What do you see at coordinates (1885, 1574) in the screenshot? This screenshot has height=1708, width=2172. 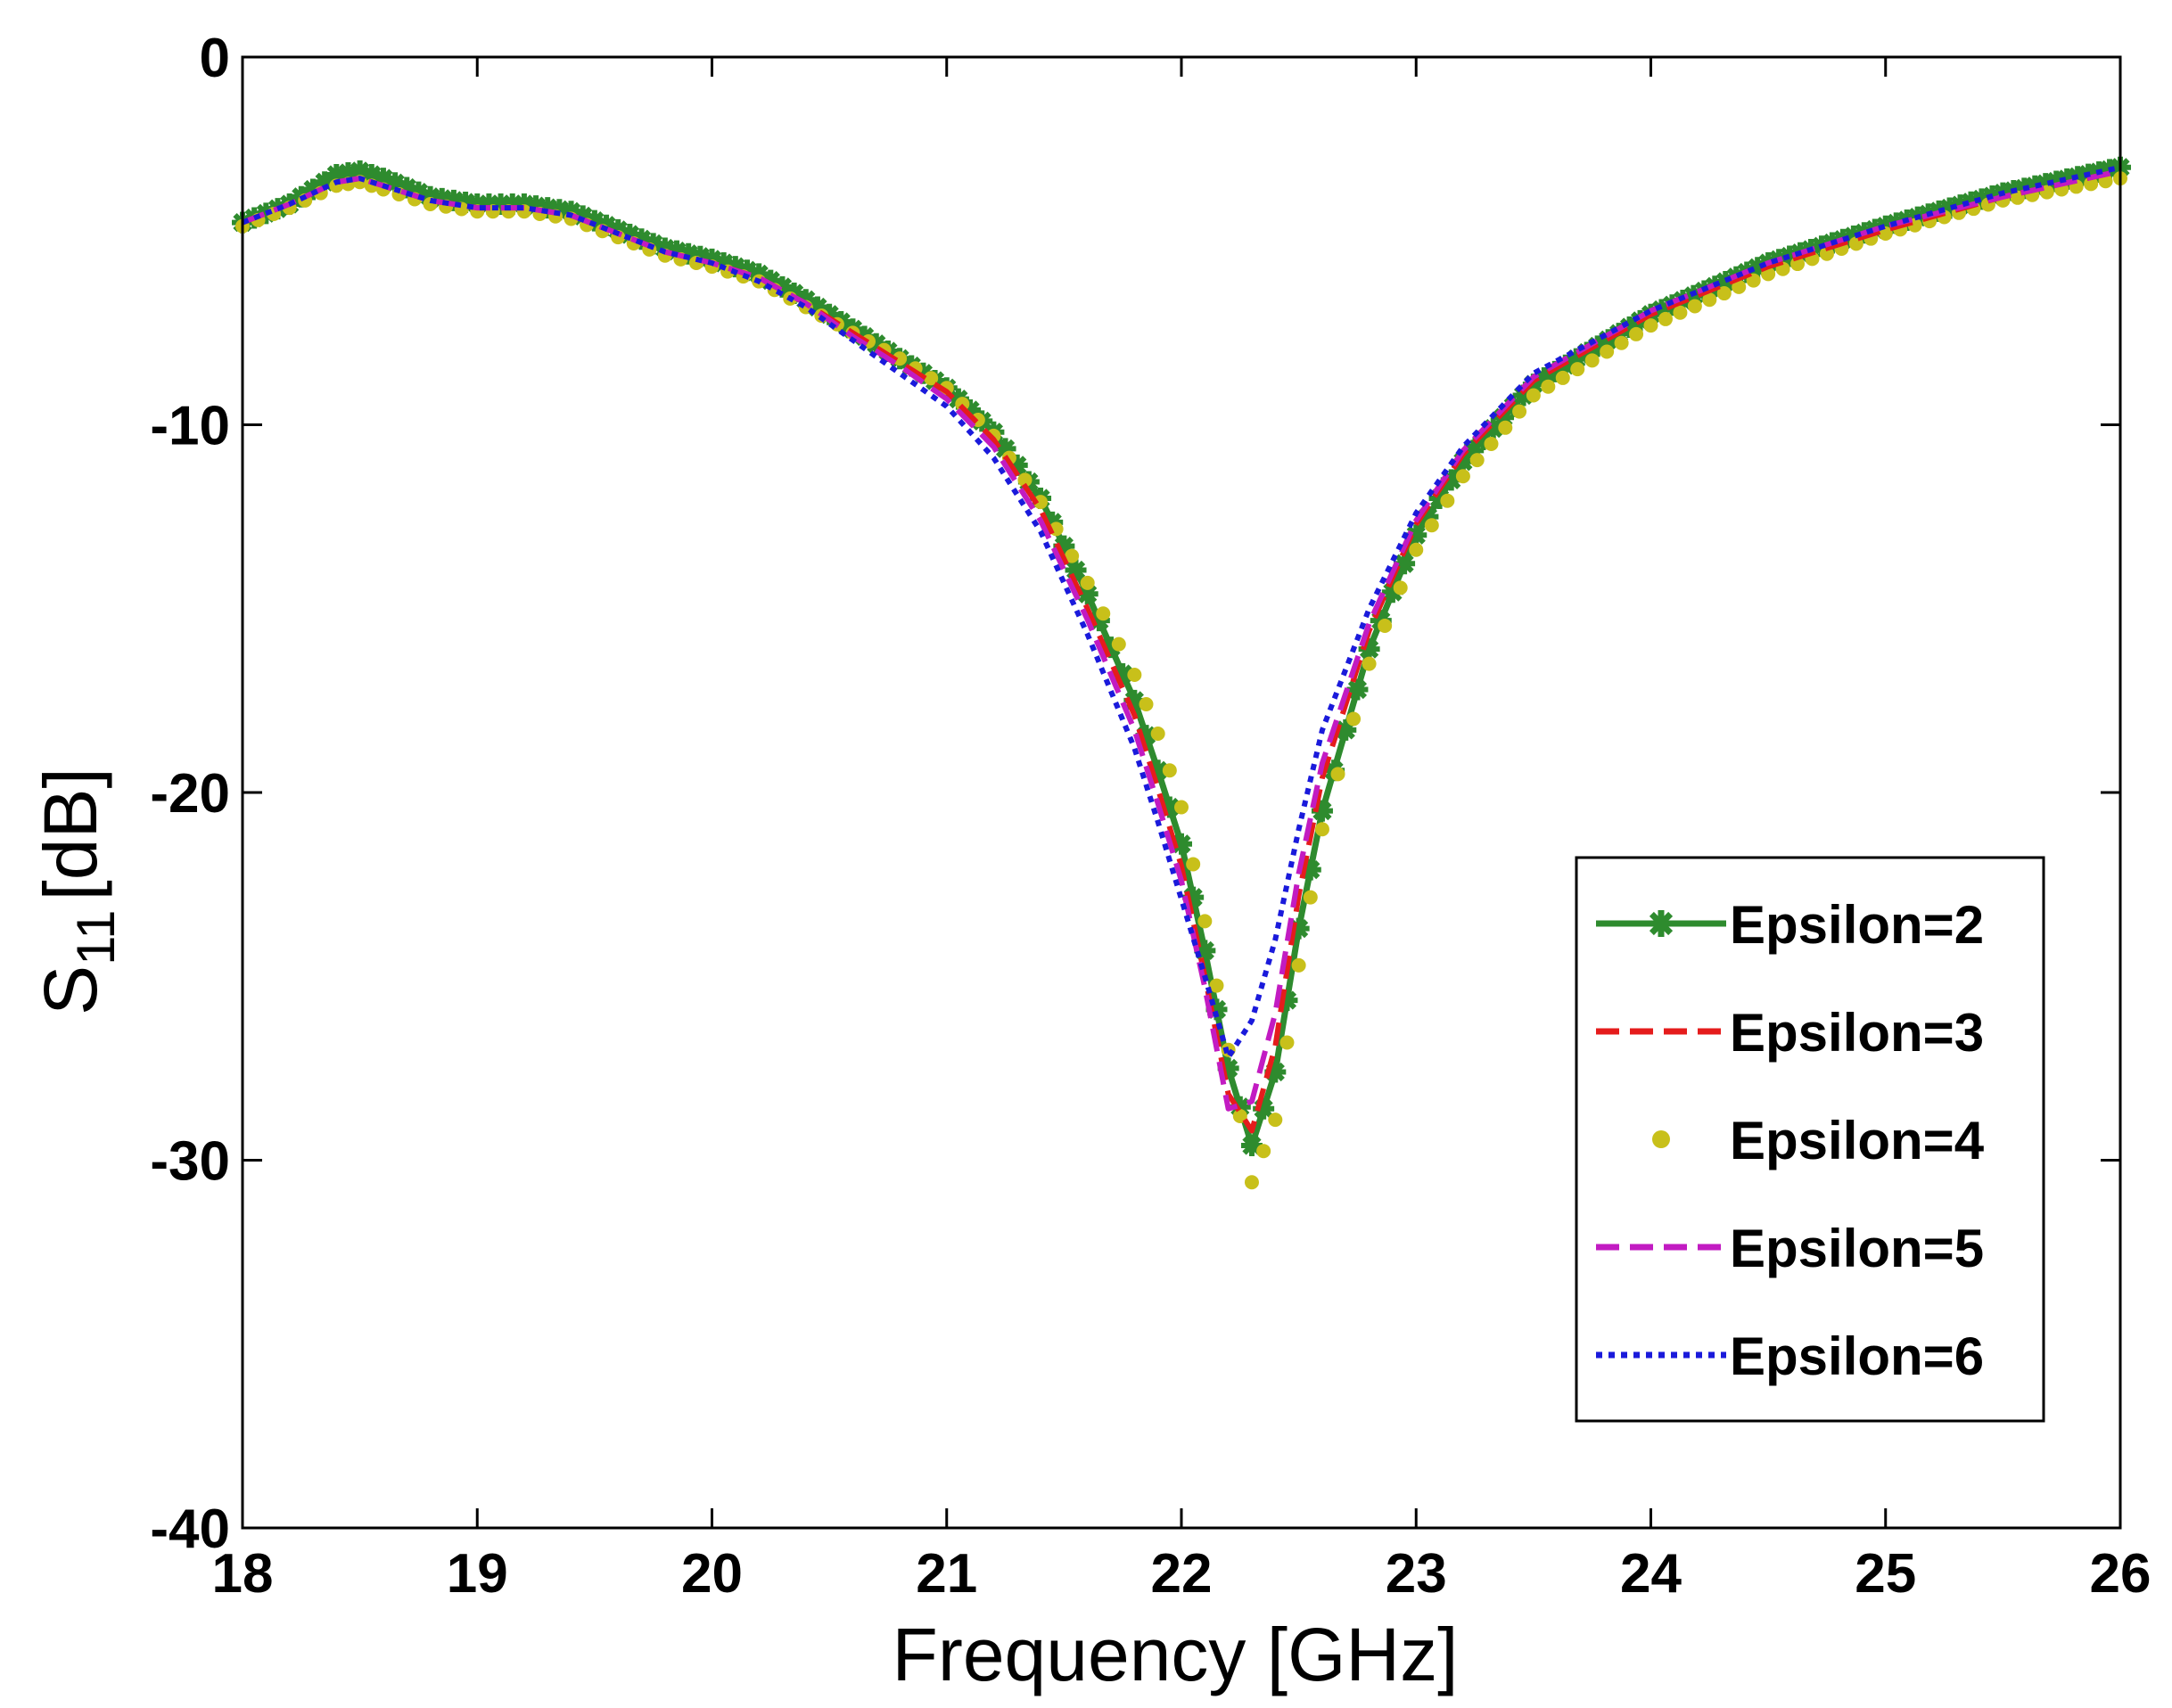 I see `x-tick-label: 25` at bounding box center [1885, 1574].